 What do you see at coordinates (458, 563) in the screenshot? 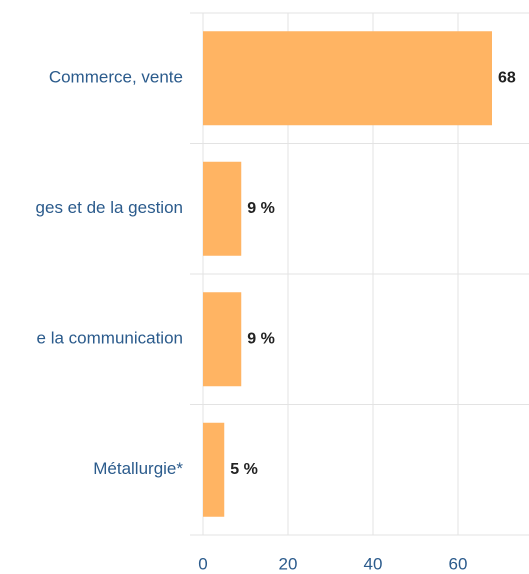
I see `x-tick-label: 60` at bounding box center [458, 563].